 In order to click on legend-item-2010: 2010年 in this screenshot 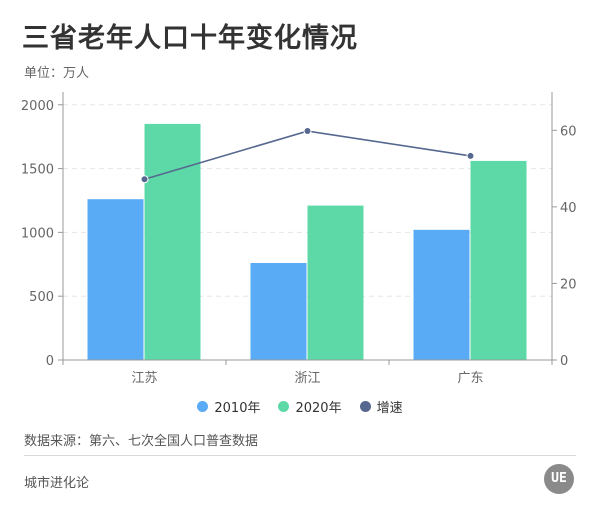, I will do `click(228, 406)`.